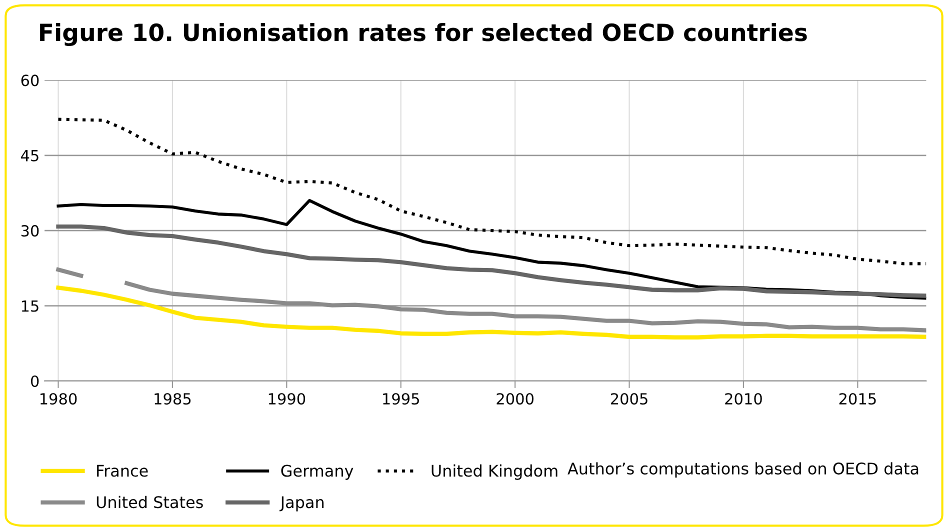 The width and height of the screenshot is (948, 531). Describe the element at coordinates (172, 399) in the screenshot. I see `x-tick-label: 1985` at that location.